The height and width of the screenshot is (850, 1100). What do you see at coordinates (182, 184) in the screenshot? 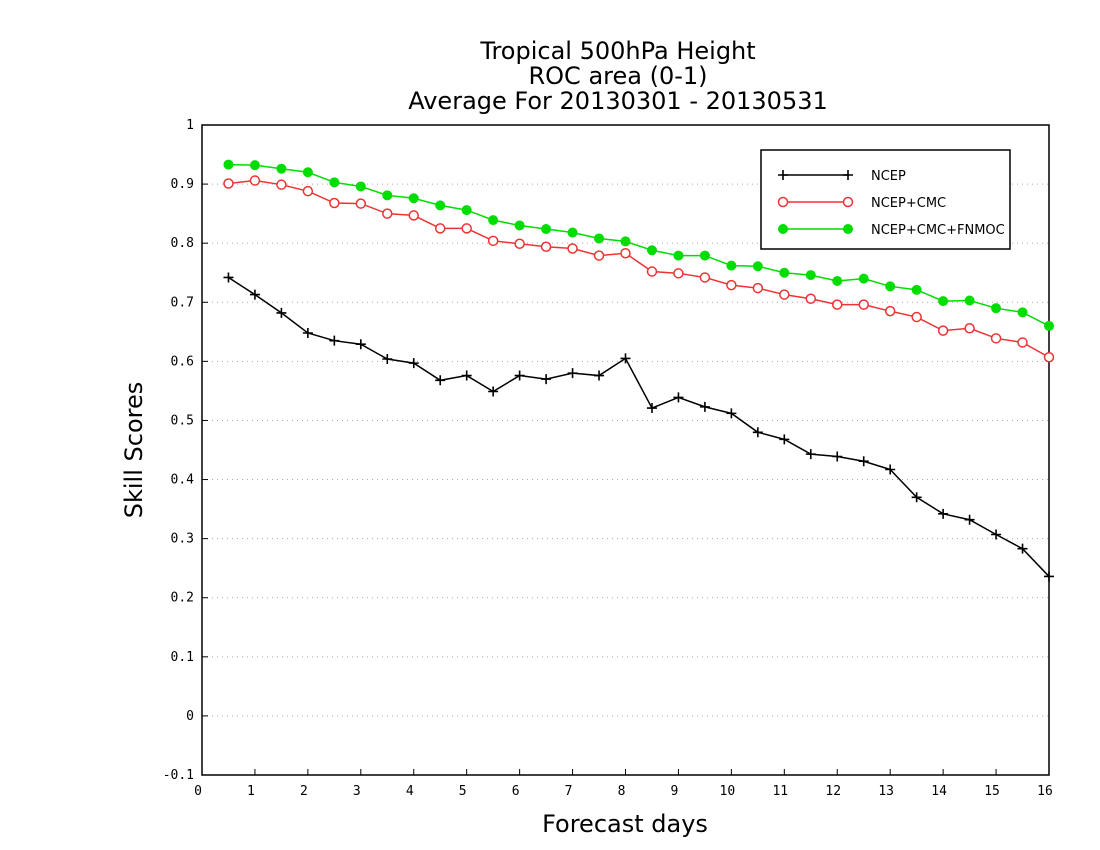
I see `y-tick-label: 0.9` at bounding box center [182, 184].